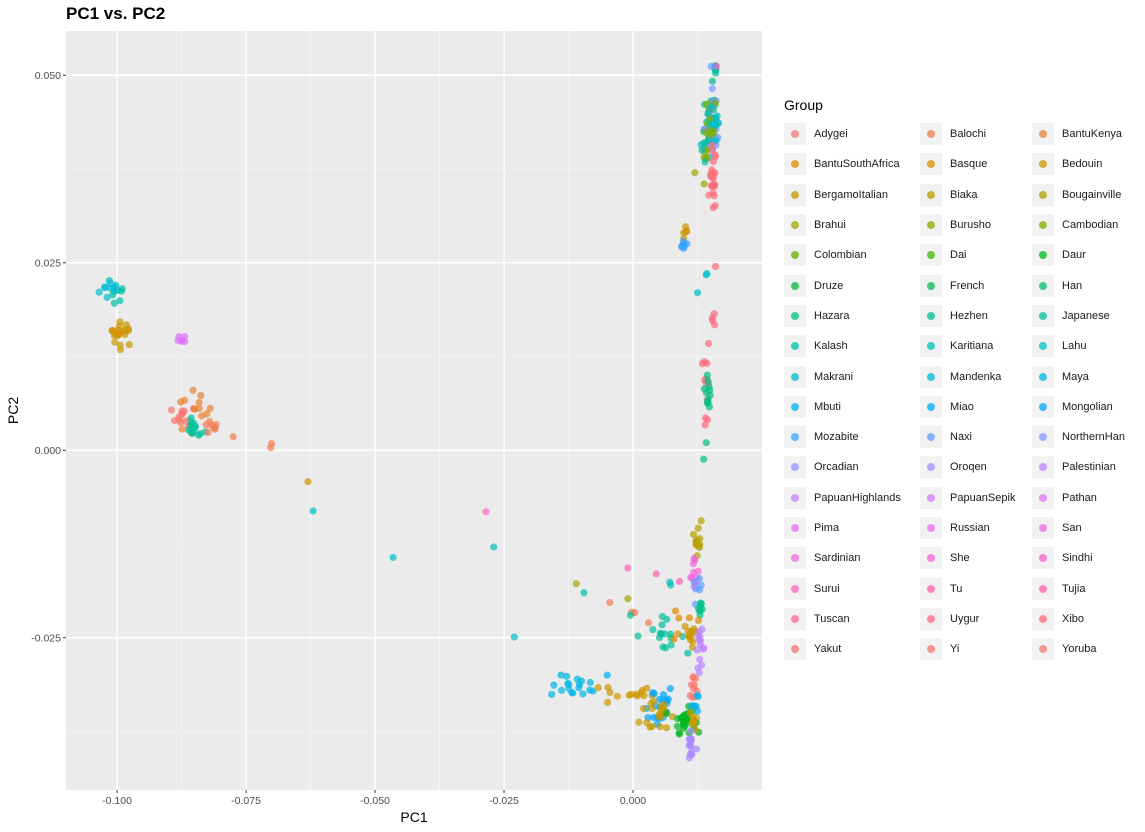  What do you see at coordinates (830, 225) in the screenshot?
I see `legend-label: Brahui` at bounding box center [830, 225].